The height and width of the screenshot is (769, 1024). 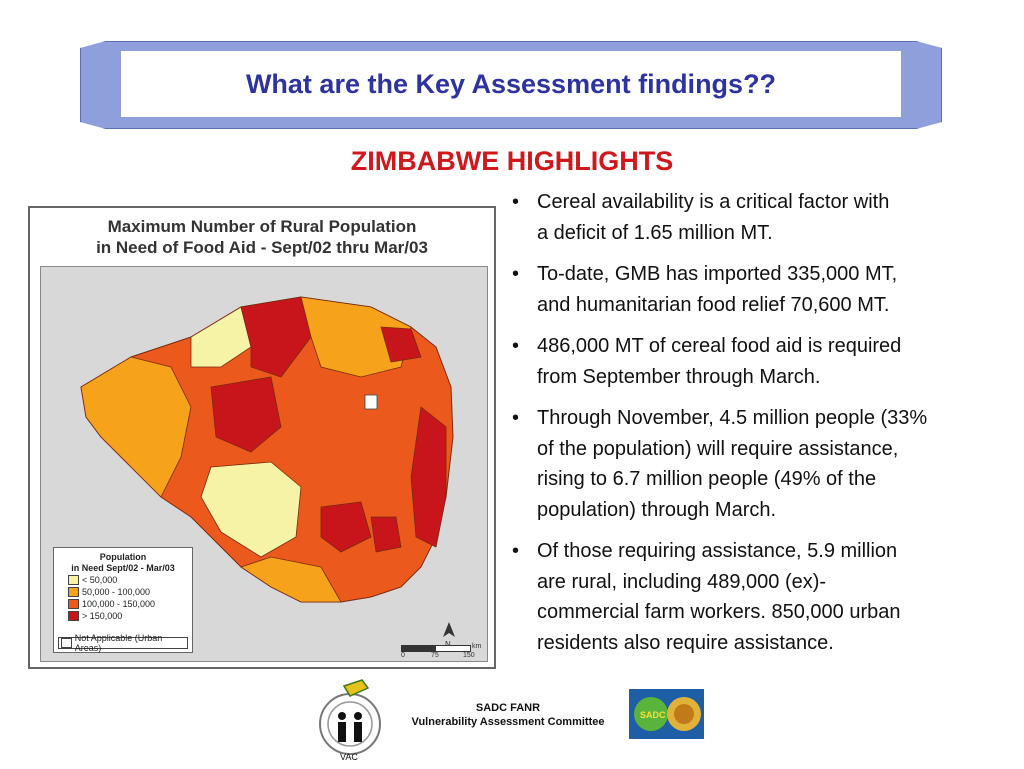 I want to click on sadc-logo-icon: SADC, so click(x=667, y=714).